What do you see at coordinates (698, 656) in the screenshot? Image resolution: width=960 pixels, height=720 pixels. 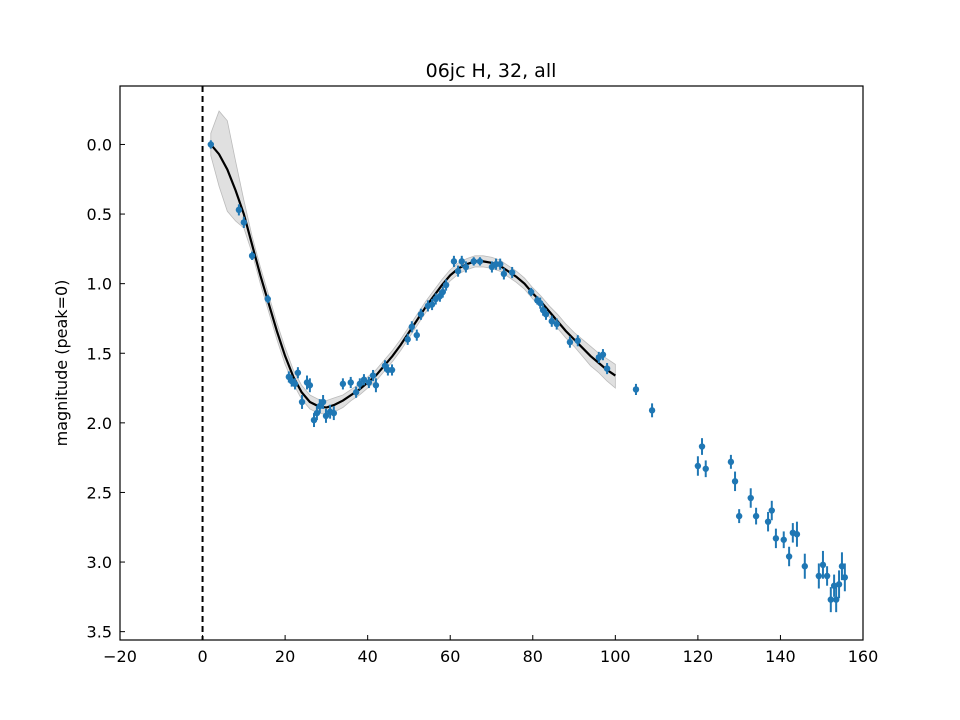 I see `x-tick-label: 120` at bounding box center [698, 656].